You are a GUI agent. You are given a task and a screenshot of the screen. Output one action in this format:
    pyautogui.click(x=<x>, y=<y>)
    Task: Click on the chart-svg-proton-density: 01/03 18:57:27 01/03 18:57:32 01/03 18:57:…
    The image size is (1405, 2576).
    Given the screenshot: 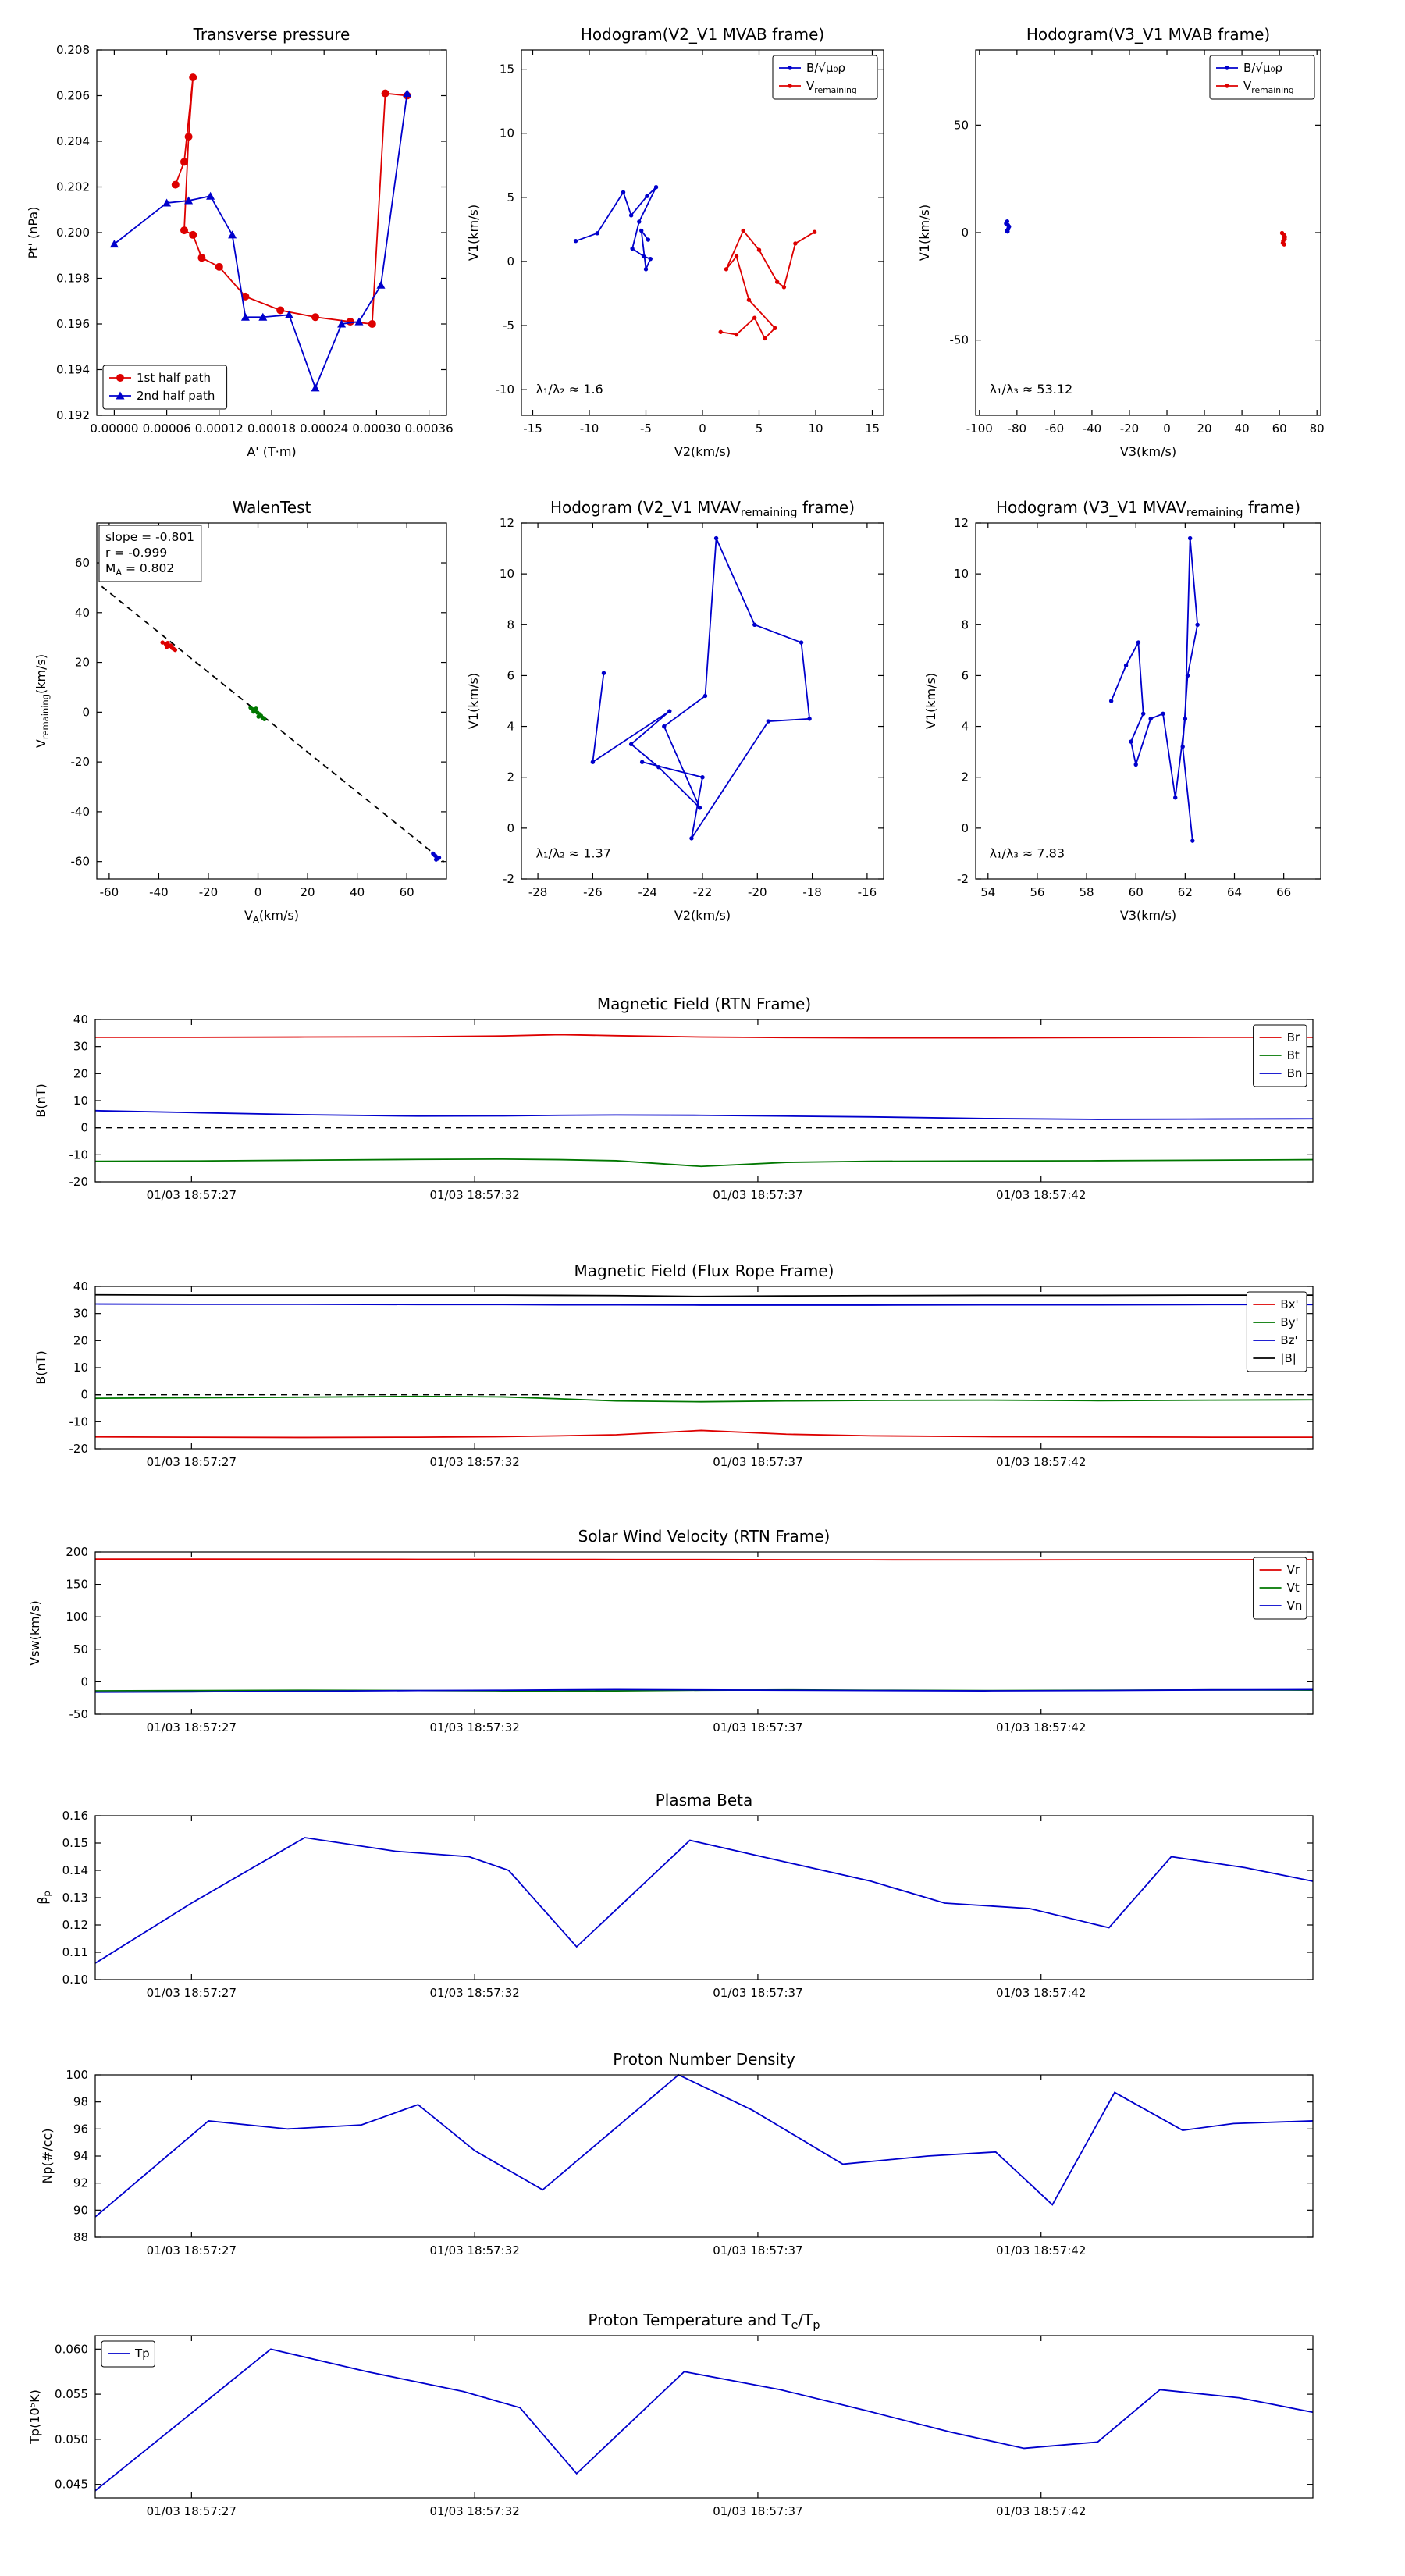 What is the action you would take?
    pyautogui.click(x=677, y=2154)
    